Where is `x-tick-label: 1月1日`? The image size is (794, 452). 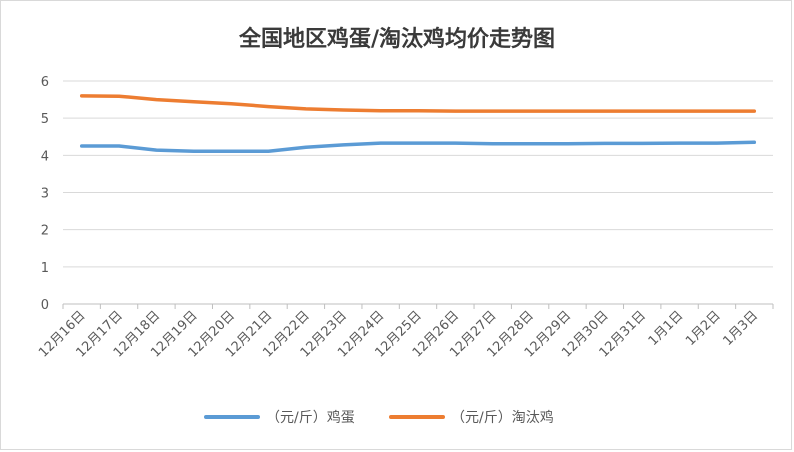
x-tick-label: 1月1日 is located at coordinates (666, 328).